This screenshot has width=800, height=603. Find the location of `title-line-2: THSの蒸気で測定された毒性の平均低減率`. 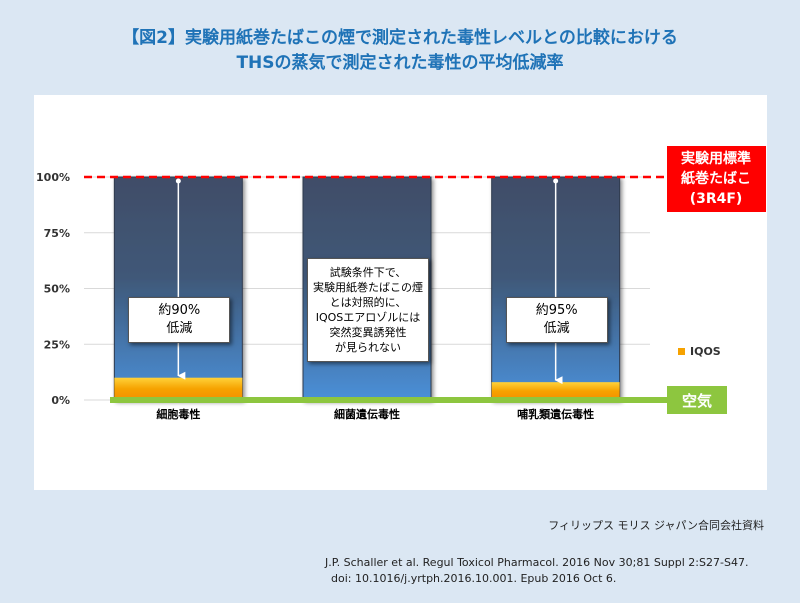

title-line-2: THSの蒸気で測定された毒性の平均低減率 is located at coordinates (400, 63).